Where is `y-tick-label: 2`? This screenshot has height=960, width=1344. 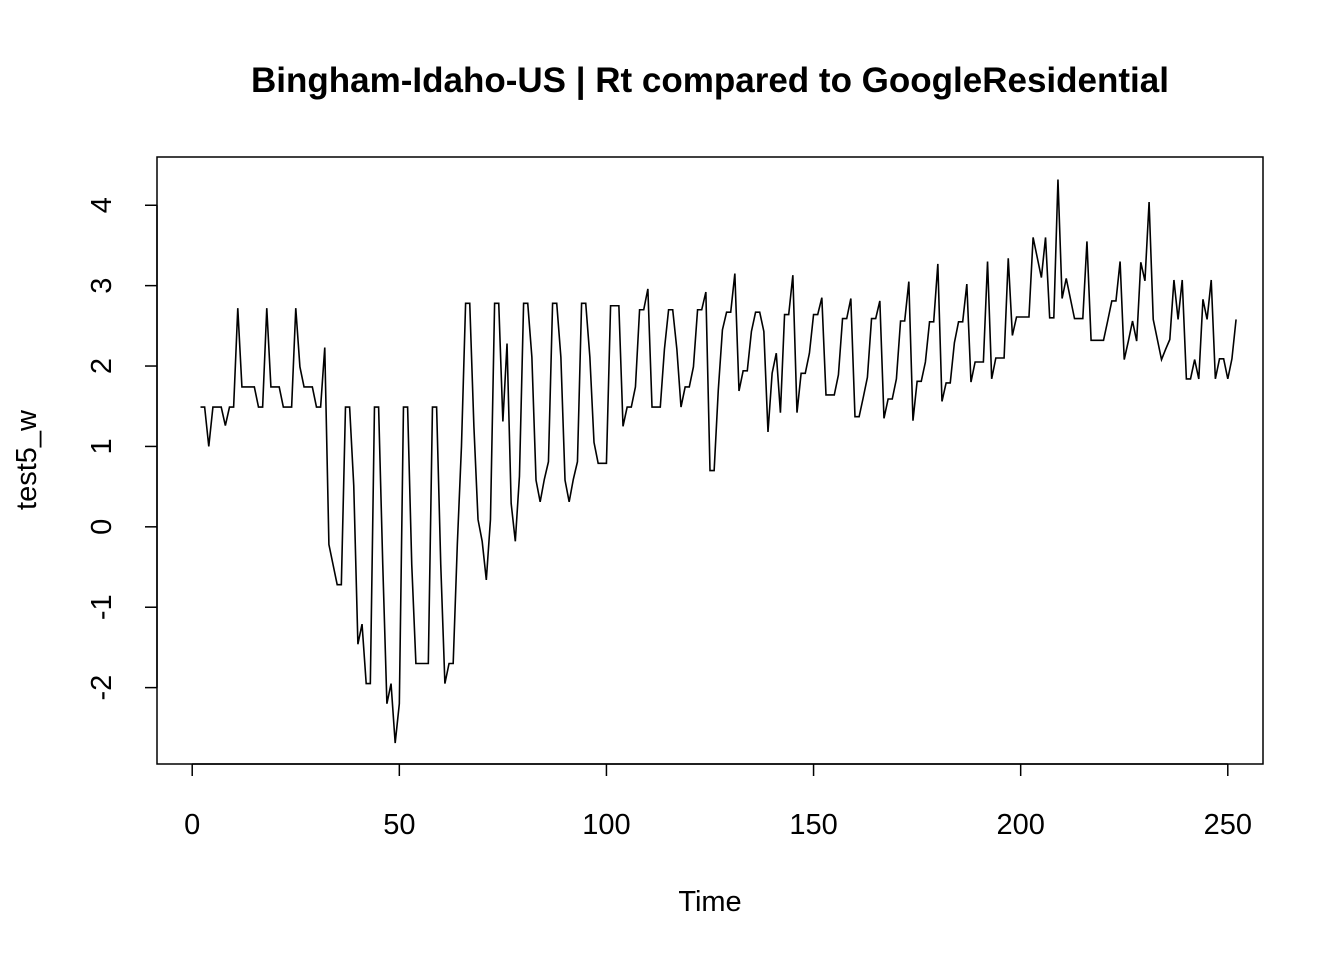 y-tick-label: 2 is located at coordinates (102, 366).